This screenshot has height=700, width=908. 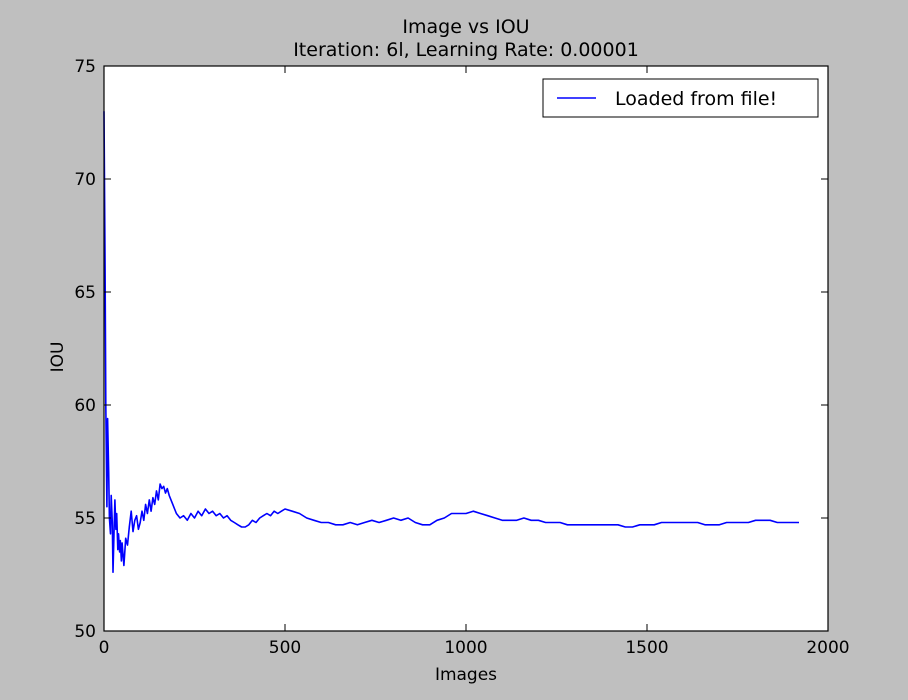 What do you see at coordinates (85, 293) in the screenshot?
I see `y-tick-label: 65` at bounding box center [85, 293].